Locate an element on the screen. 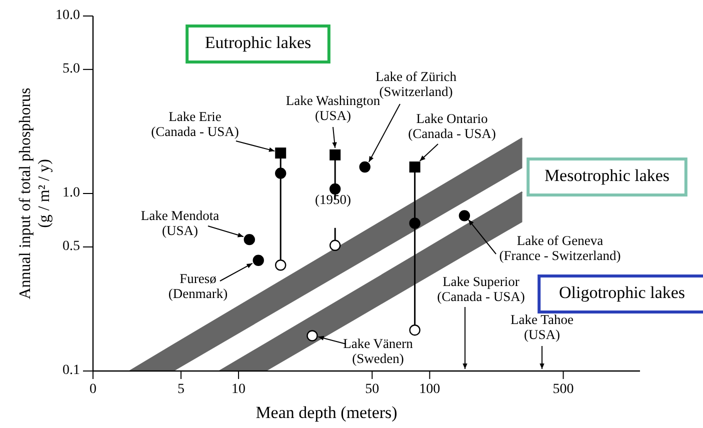 This screenshot has height=428, width=703. x-tick-label: 100 is located at coordinates (429, 389).